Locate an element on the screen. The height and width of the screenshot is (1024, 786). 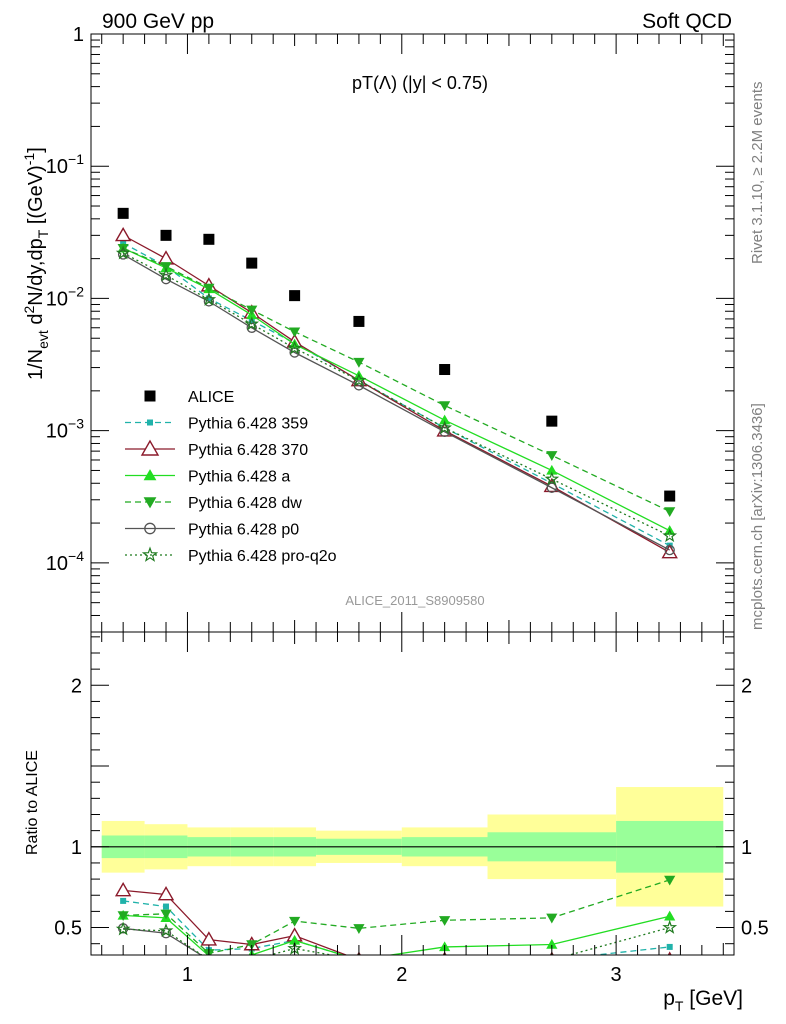
legend-item-pythia-6-428-pro-q2o: Pythia 6.428 pro-q2o is located at coordinates (231, 555).